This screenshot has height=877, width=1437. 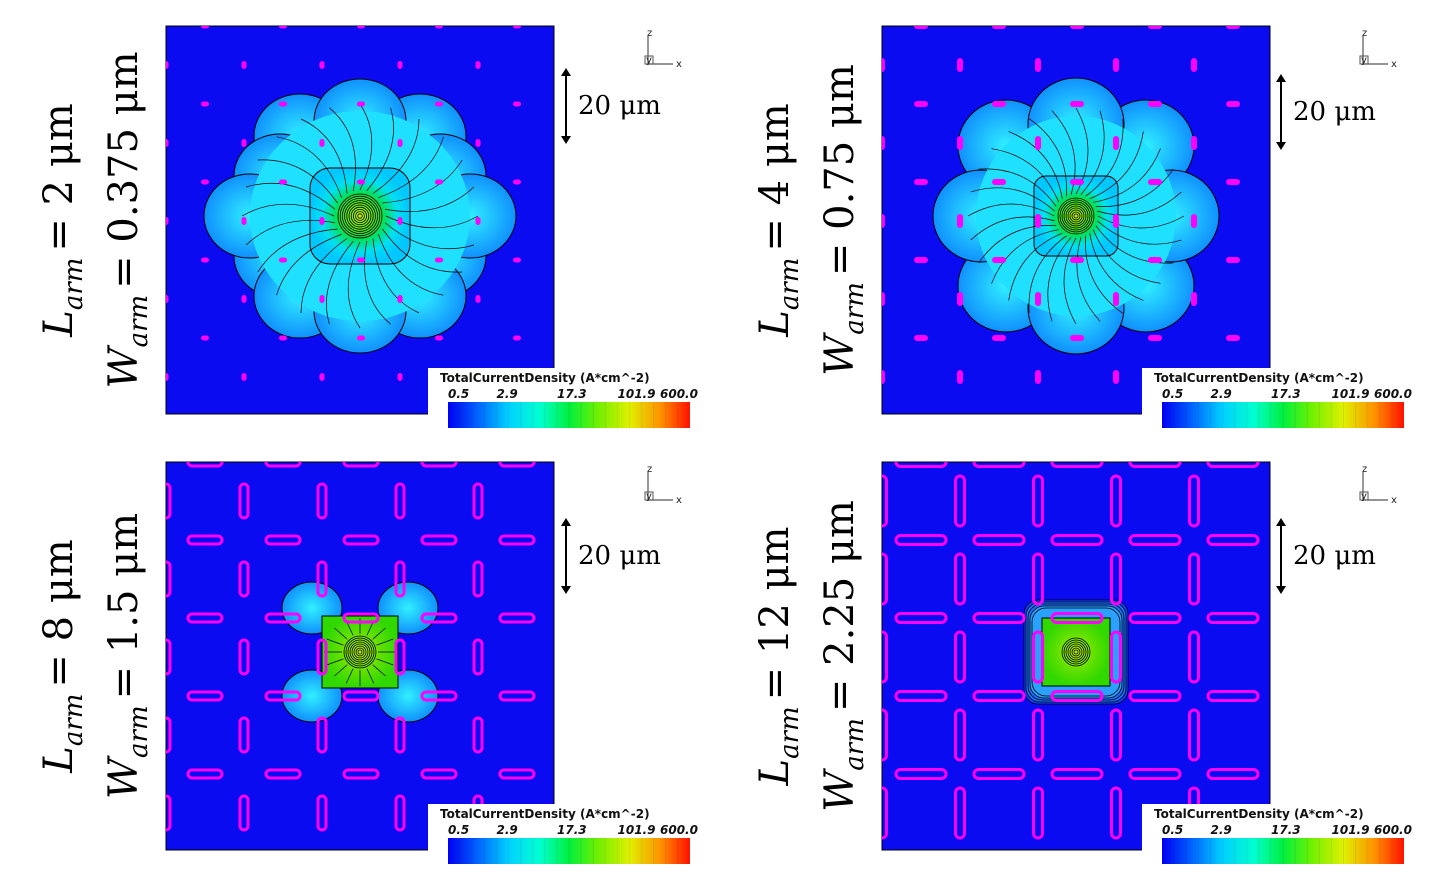 What do you see at coordinates (569, 851) in the screenshot?
I see `colorbar-gradient` at bounding box center [569, 851].